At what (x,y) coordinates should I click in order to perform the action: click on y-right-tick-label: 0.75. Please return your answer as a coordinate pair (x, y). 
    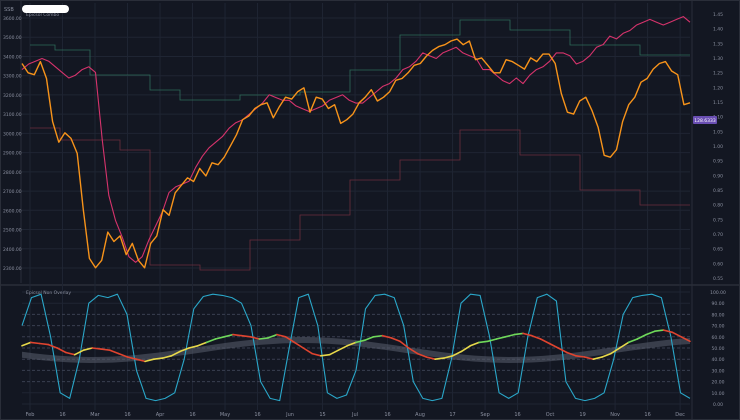
    Looking at the image, I should click on (718, 220).